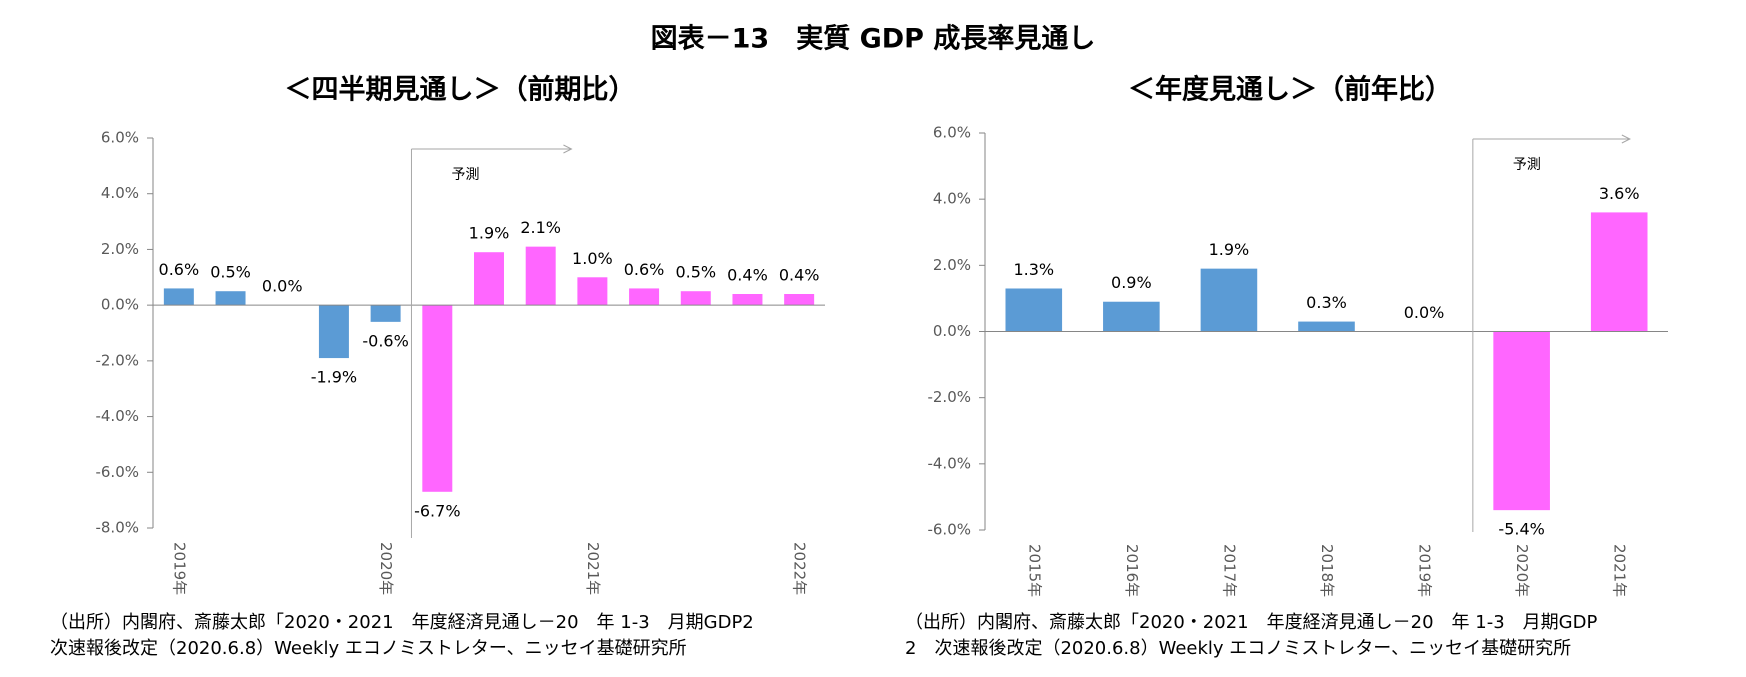 The height and width of the screenshot is (677, 1746). What do you see at coordinates (1326, 302) in the screenshot?
I see `value-label: 0.3%` at bounding box center [1326, 302].